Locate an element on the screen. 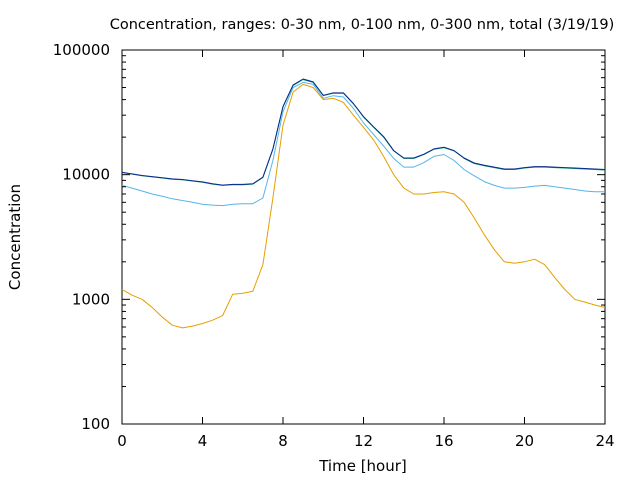  y-tick-label: 100000 is located at coordinates (81, 50).